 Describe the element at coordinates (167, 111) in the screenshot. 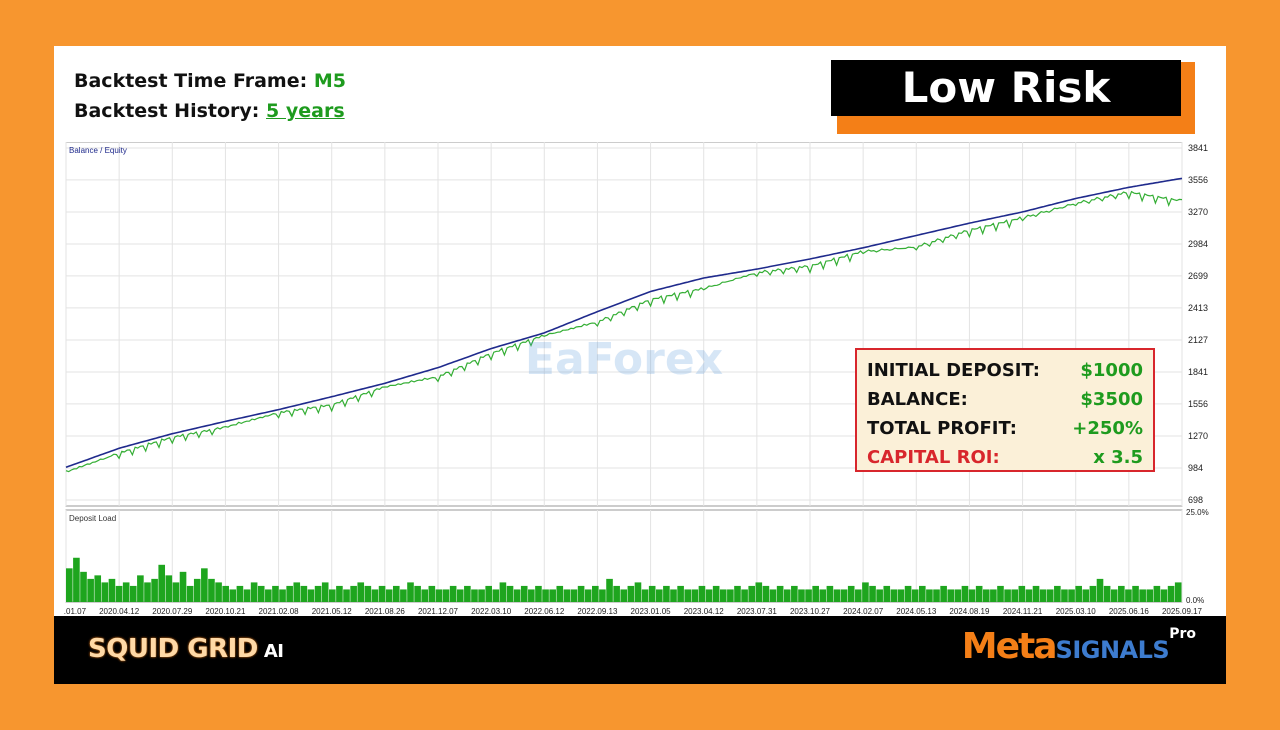

I see `history-label: Backtest History:` at that location.